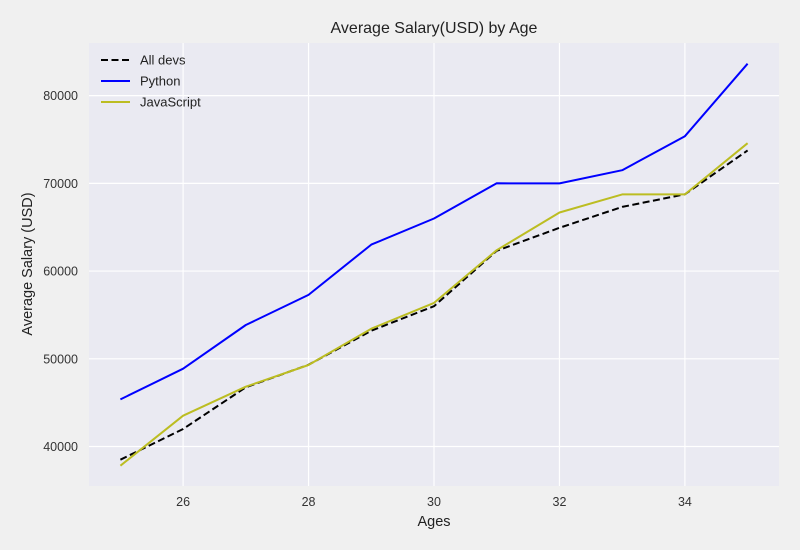 The width and height of the screenshot is (800, 550). Describe the element at coordinates (60, 359) in the screenshot. I see `y-tick-label: 50000` at that location.